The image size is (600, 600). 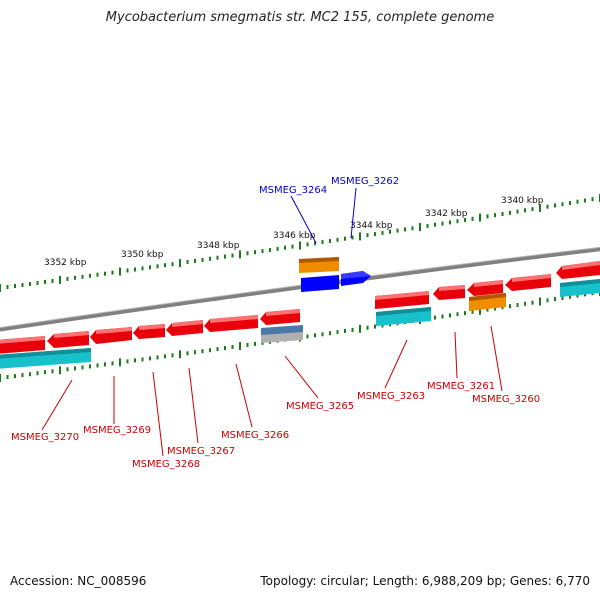 What do you see at coordinates (371, 226) in the screenshot?
I see `scale-label-3344: 3344 kbp` at bounding box center [371, 226].